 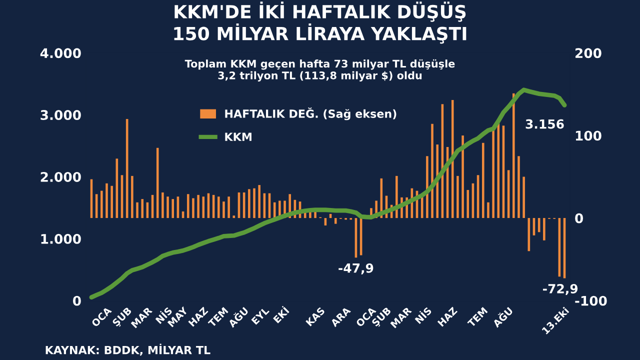 I want to click on y-tick-label: 0, so click(x=76, y=301).